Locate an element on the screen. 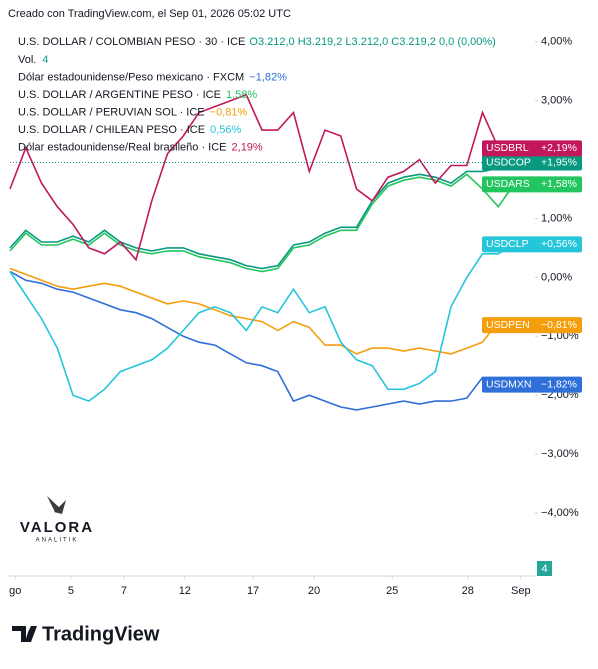 This screenshot has width=598, height=669. brand-icon is located at coordinates (24, 634).